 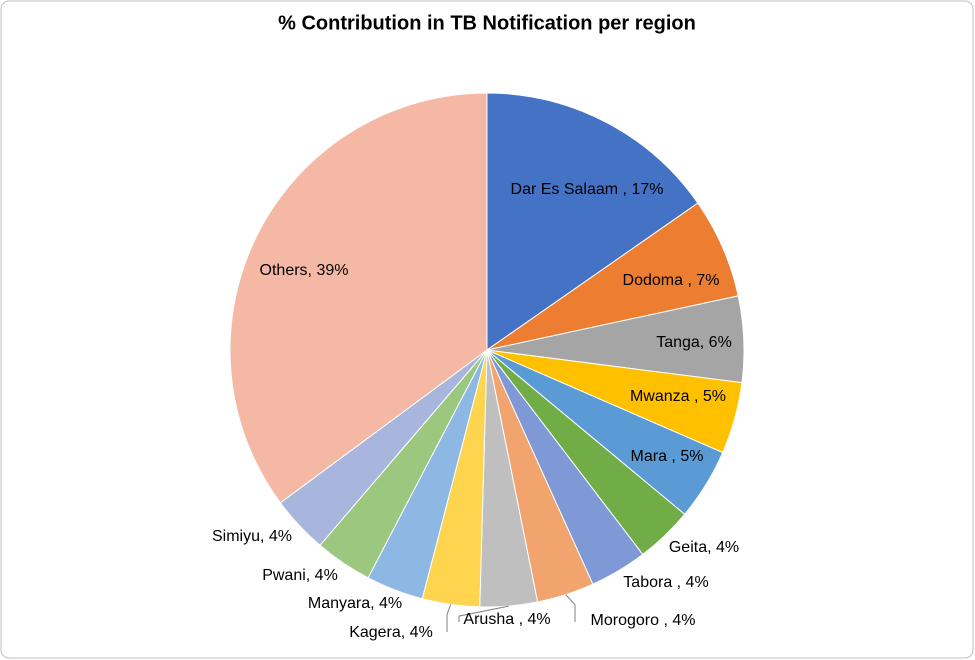 What do you see at coordinates (391, 632) in the screenshot?
I see `data-label: Kagera, 4%` at bounding box center [391, 632].